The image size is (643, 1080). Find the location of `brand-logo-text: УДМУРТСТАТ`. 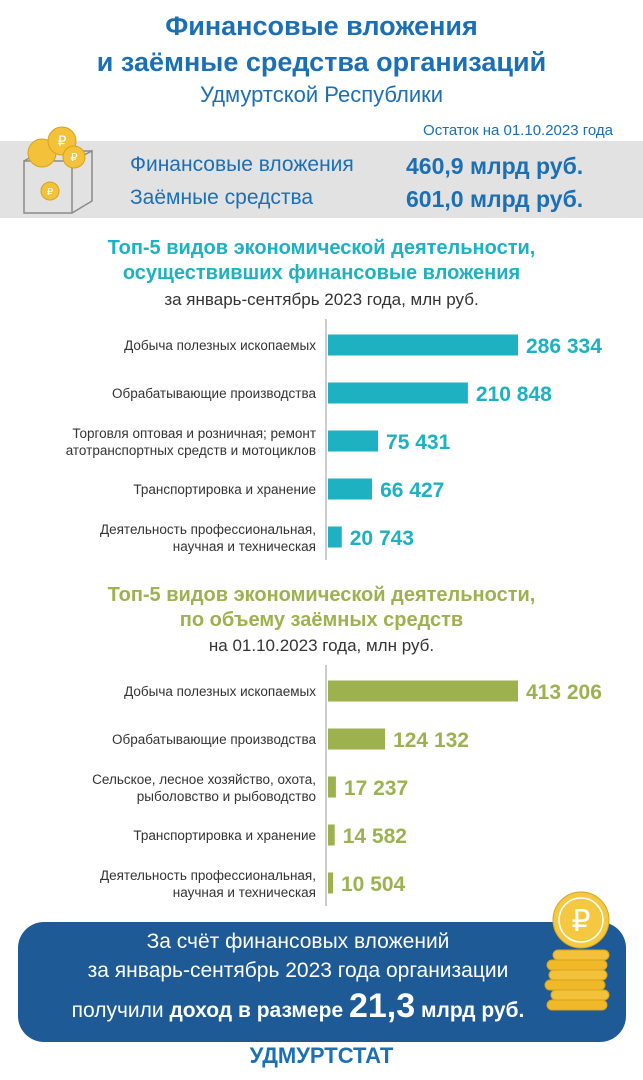

brand-logo-text: УДМУРТСТАТ is located at coordinates (321, 1055).